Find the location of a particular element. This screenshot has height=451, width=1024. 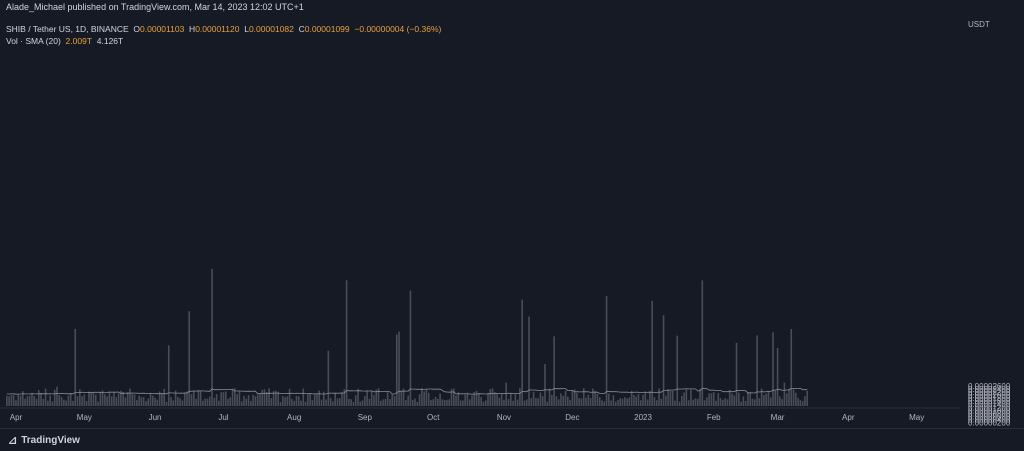

close-value: 0.00001099 is located at coordinates (327, 29).